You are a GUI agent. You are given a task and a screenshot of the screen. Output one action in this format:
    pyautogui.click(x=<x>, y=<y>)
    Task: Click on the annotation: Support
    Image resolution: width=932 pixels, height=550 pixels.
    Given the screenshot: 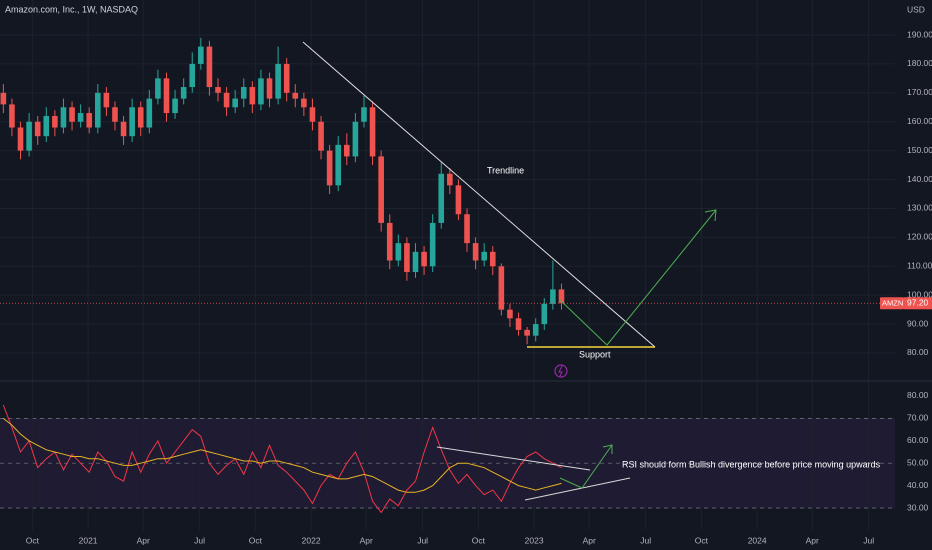 What is the action you would take?
    pyautogui.click(x=595, y=354)
    